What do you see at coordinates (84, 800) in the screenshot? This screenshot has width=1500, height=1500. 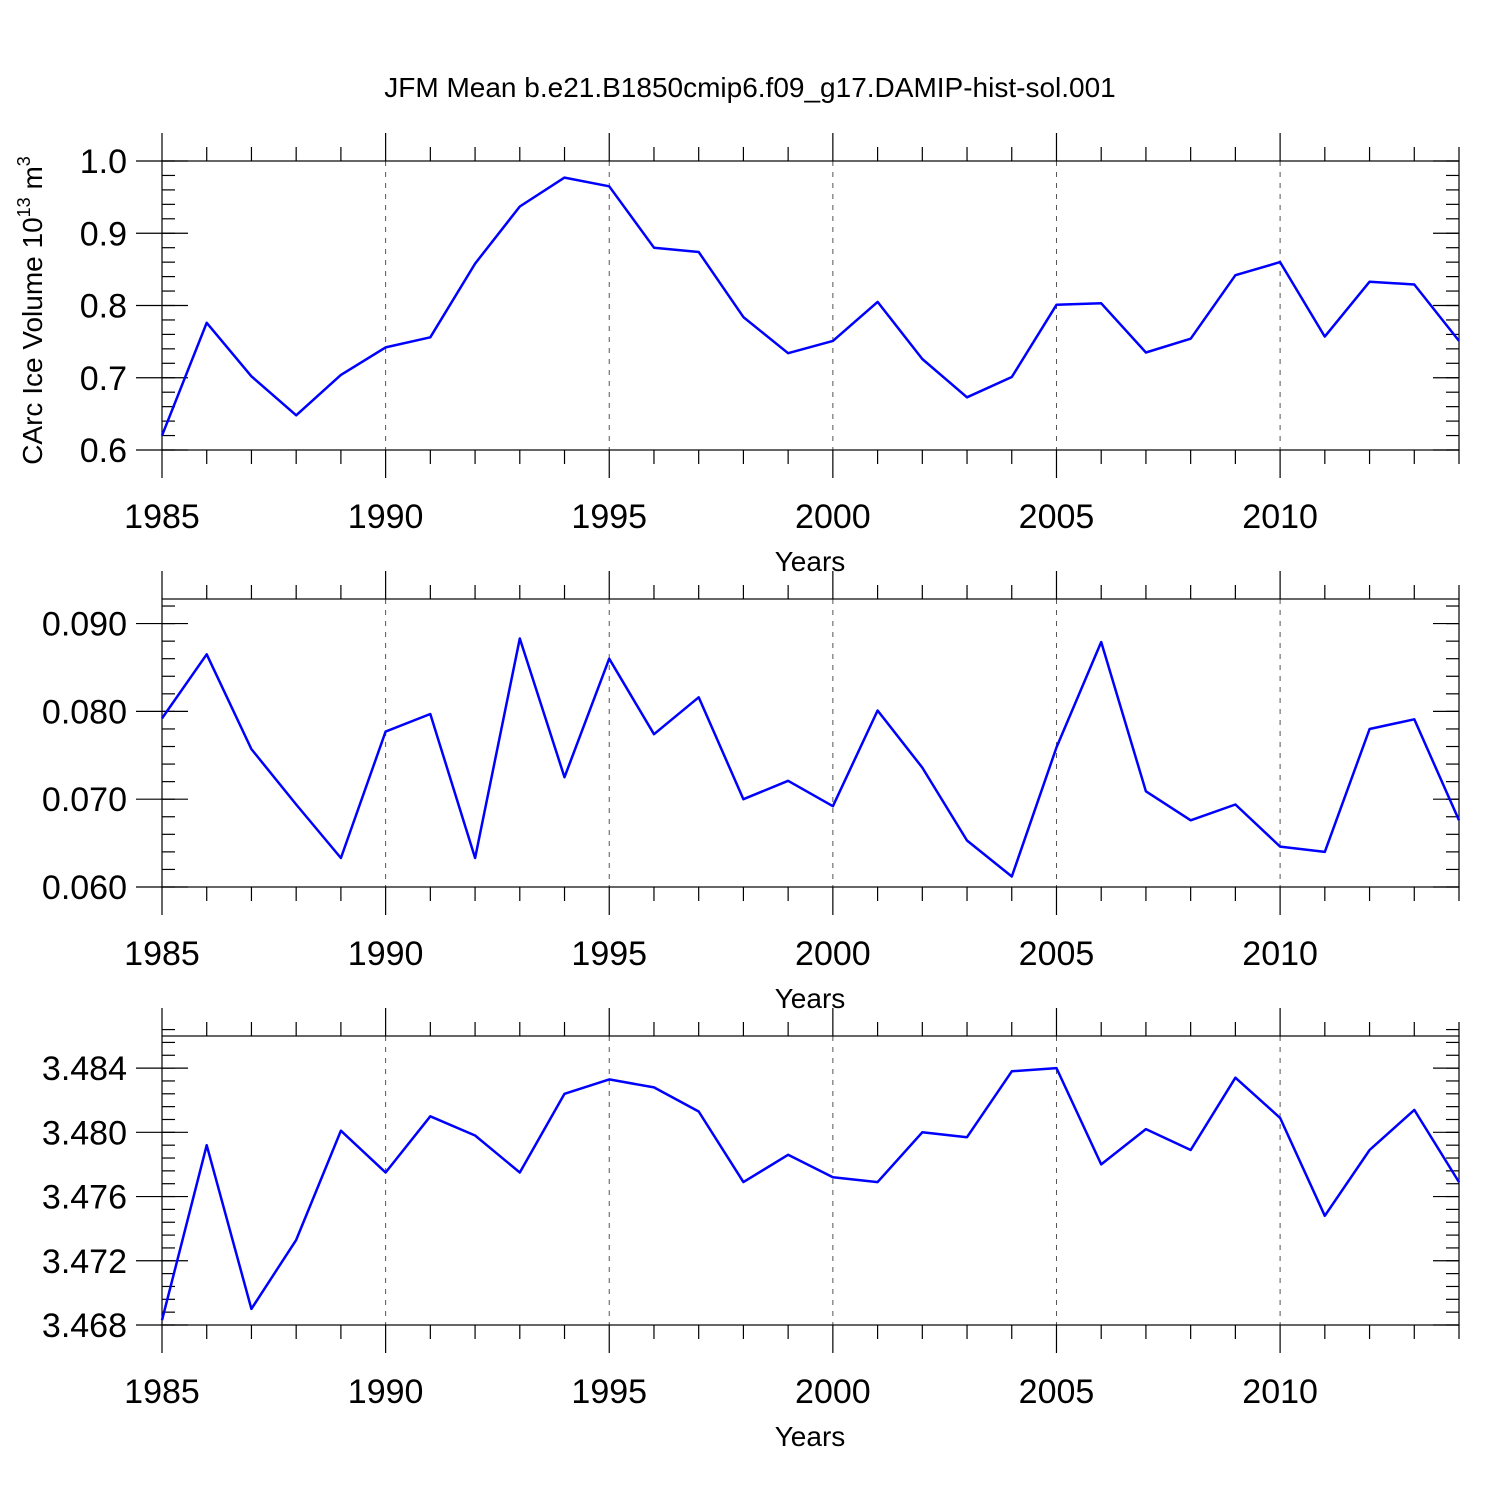 I see `y-tick-label: 0.070` at bounding box center [84, 800].